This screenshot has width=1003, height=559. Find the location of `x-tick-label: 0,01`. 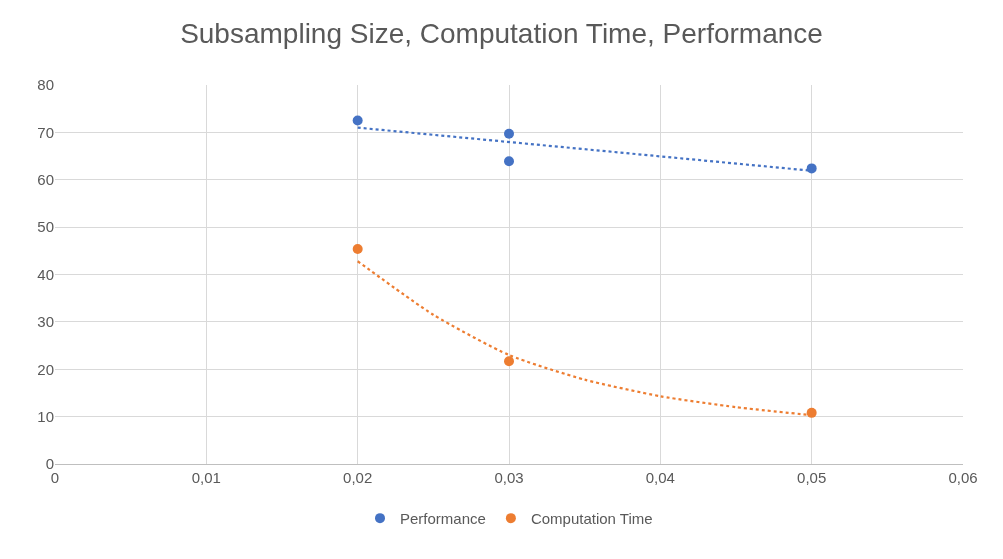

x-tick-label: 0,01 is located at coordinates (206, 477).